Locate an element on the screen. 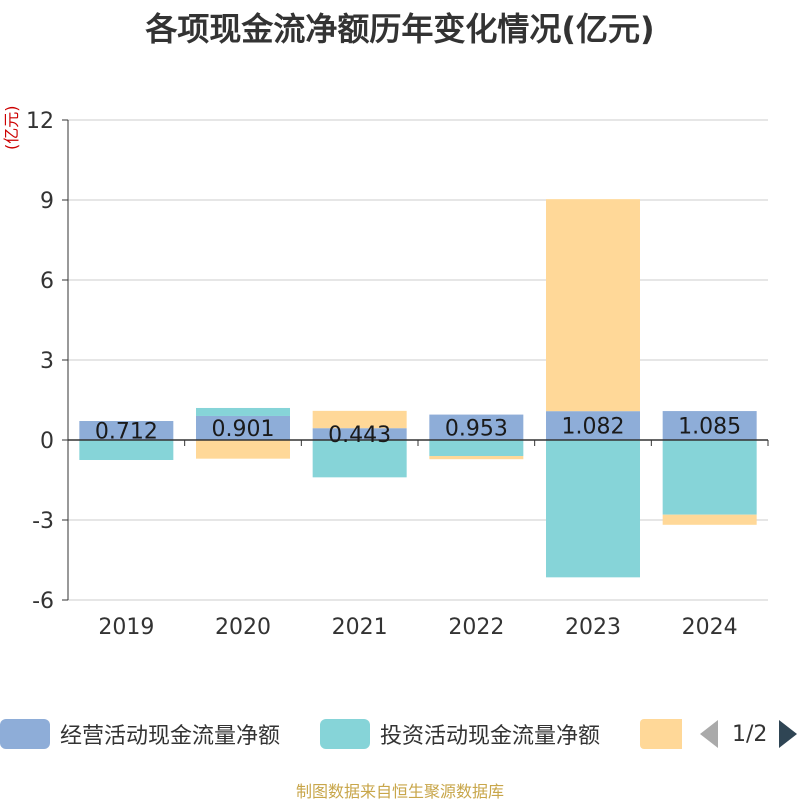 Image resolution: width=800 pixels, height=802 pixels. x-tick-label-2024: 2024 is located at coordinates (710, 627).